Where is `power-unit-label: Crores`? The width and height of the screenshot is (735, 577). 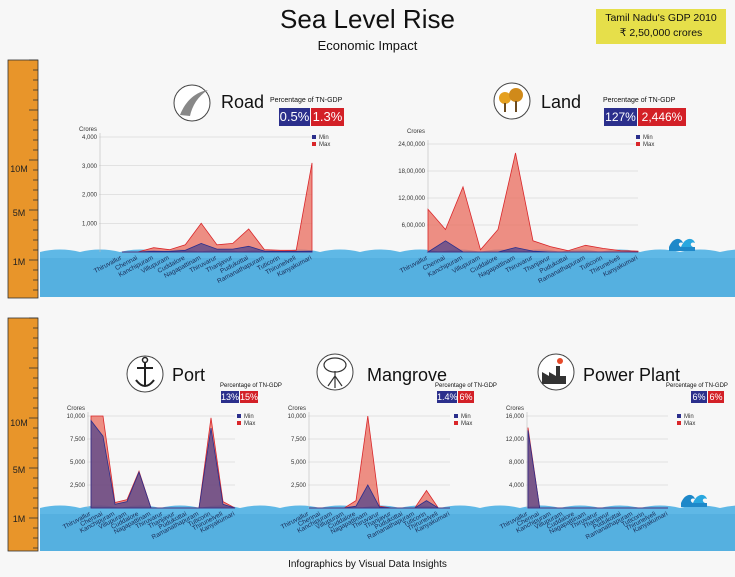
power-unit-label: Crores is located at coordinates (515, 409).